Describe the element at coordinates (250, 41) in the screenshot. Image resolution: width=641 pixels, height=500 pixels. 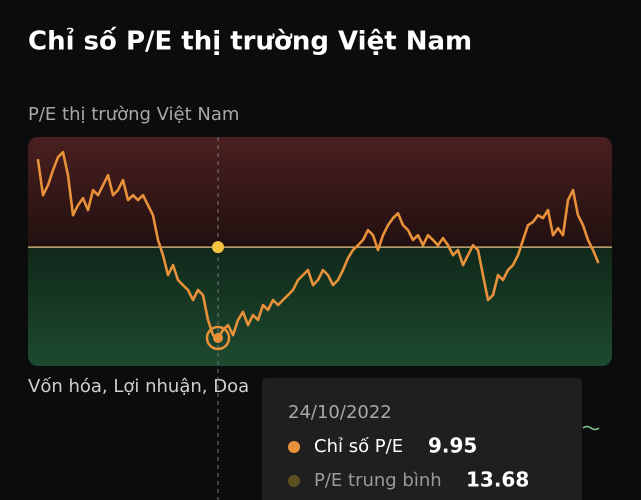
I see `page-title: Chỉ số P/E thị trường Việt Nam` at that location.